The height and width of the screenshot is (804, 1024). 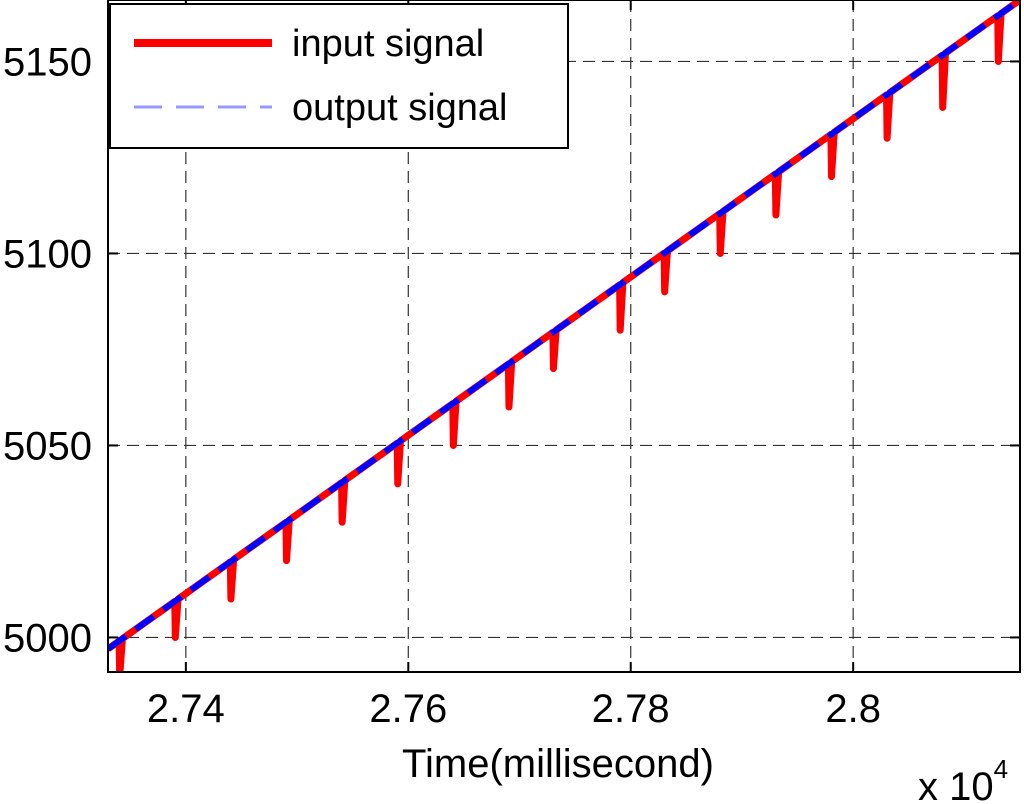 I want to click on legend: input signal output signal, so click(x=339, y=76).